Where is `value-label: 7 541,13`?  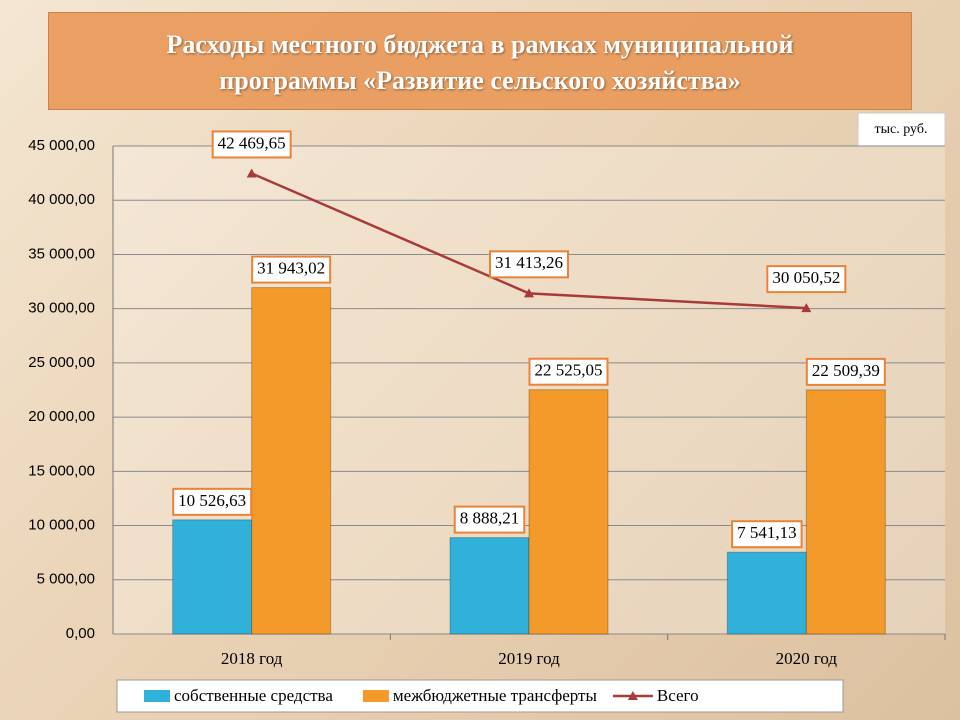 value-label: 7 541,13 is located at coordinates (767, 532).